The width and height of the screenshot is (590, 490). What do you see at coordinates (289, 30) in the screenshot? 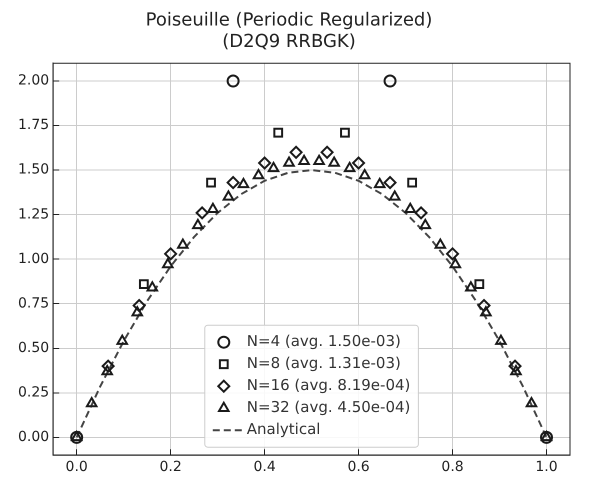
I see `chart-title: Poiseuille (Periodic Regularized) (D2Q9 RRBGK)` at bounding box center [289, 30].